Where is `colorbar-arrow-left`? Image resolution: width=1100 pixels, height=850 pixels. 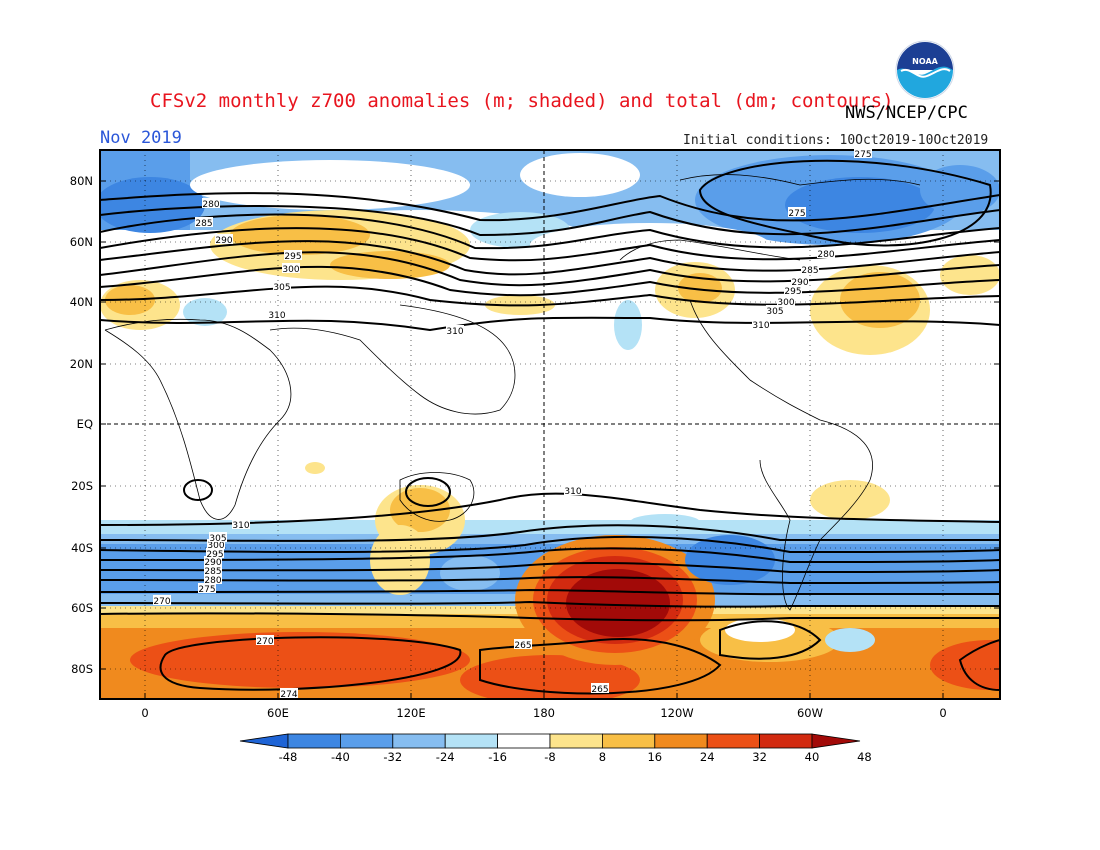
colorbar-arrow-left is located at coordinates (264, 741).